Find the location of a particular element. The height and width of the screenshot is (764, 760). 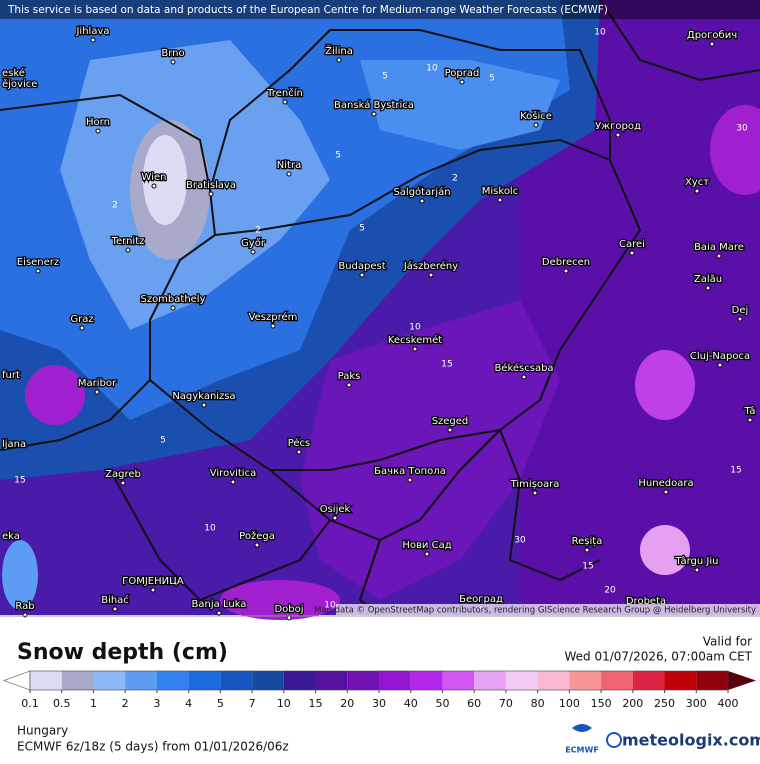

city-label: Trenčín is located at coordinates (284, 93).